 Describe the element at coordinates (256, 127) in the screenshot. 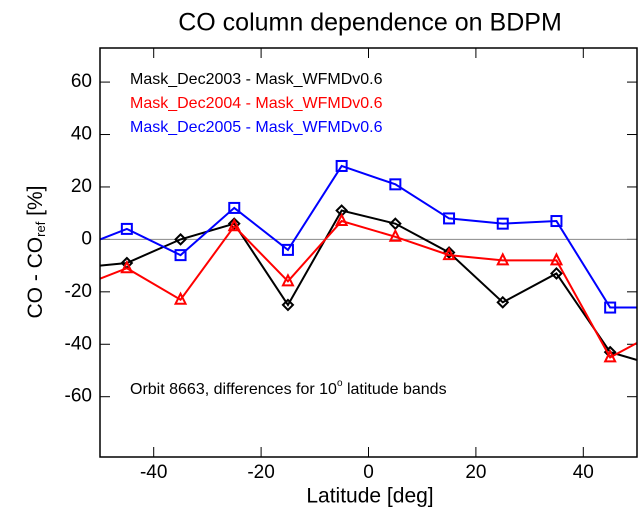

I see `legend-entry: Mask_Dec2005 - Mask_WFMDv0.6` at that location.